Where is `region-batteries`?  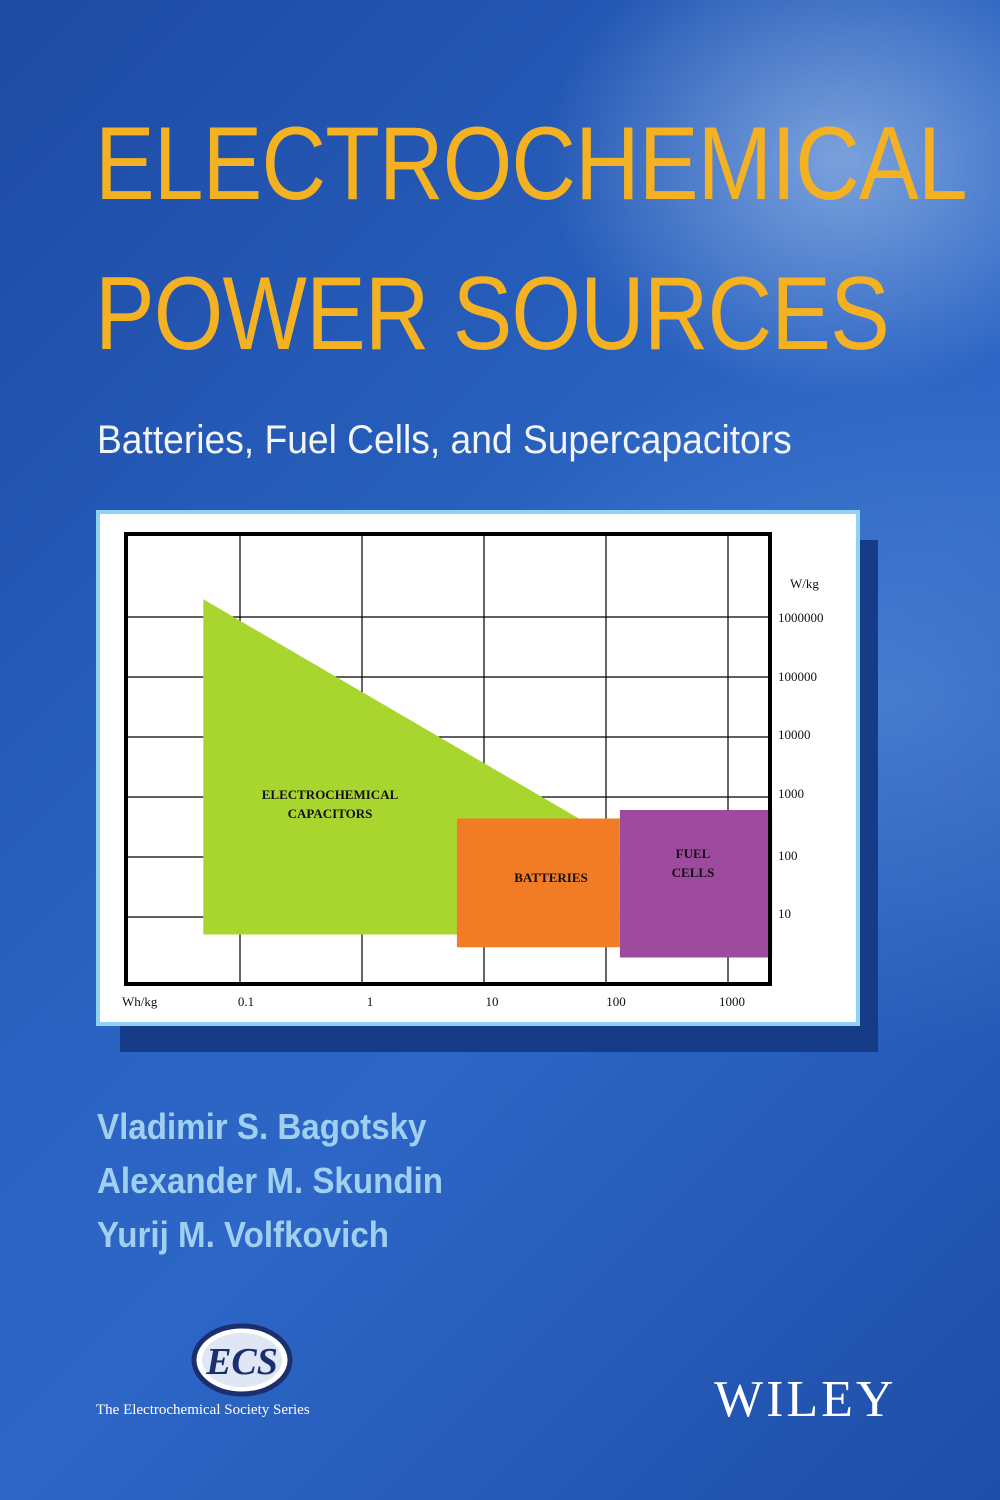
region-batteries is located at coordinates (538, 883).